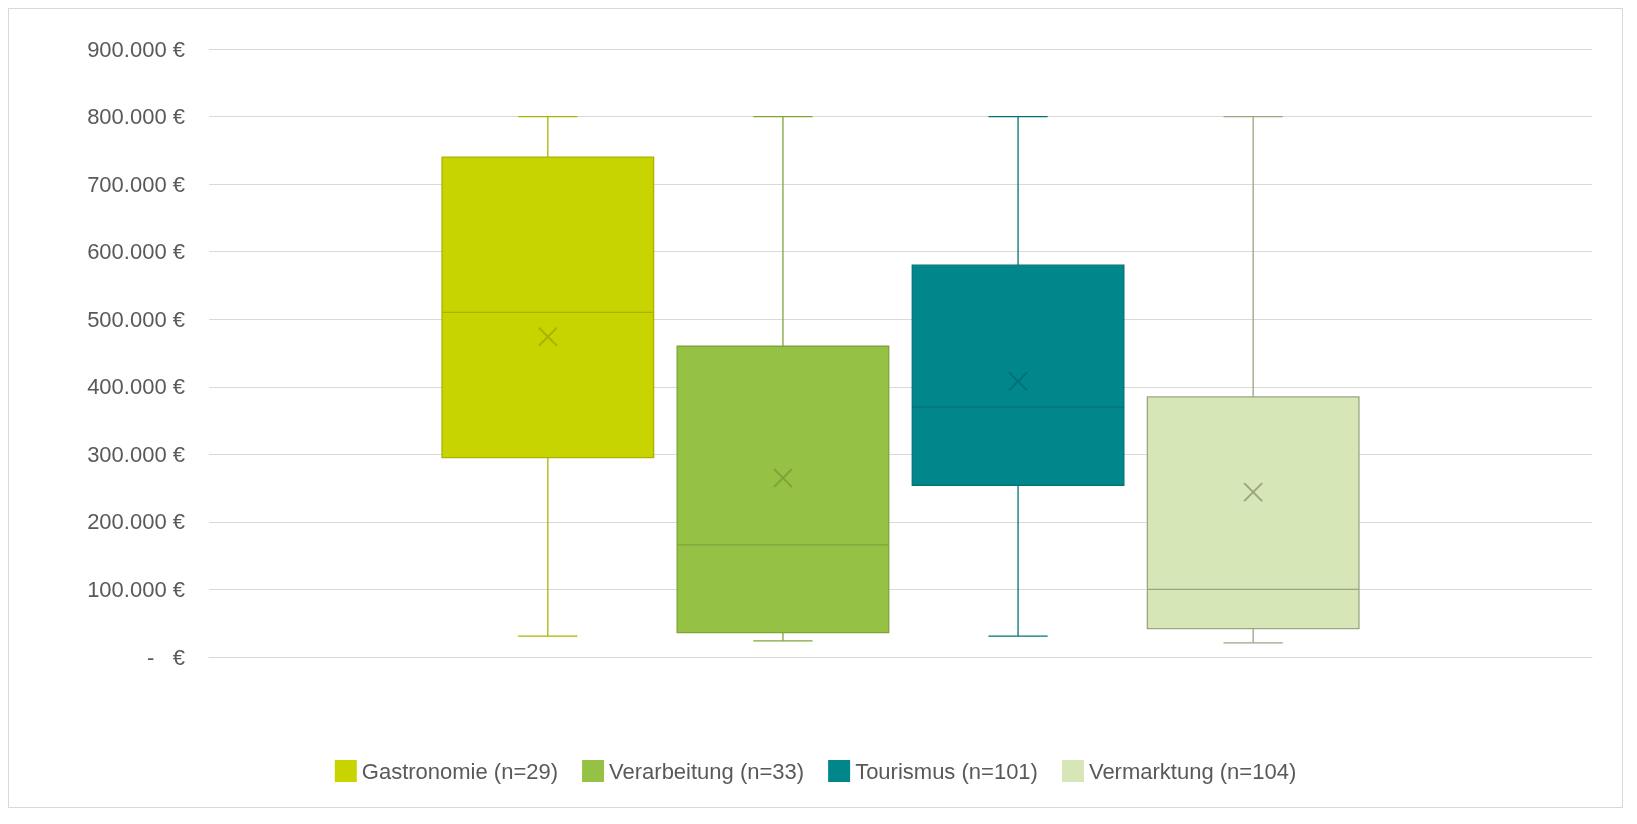 This screenshot has height=824, width=1637. I want to click on legend-label: Tourismus (n=101), so click(946, 771).